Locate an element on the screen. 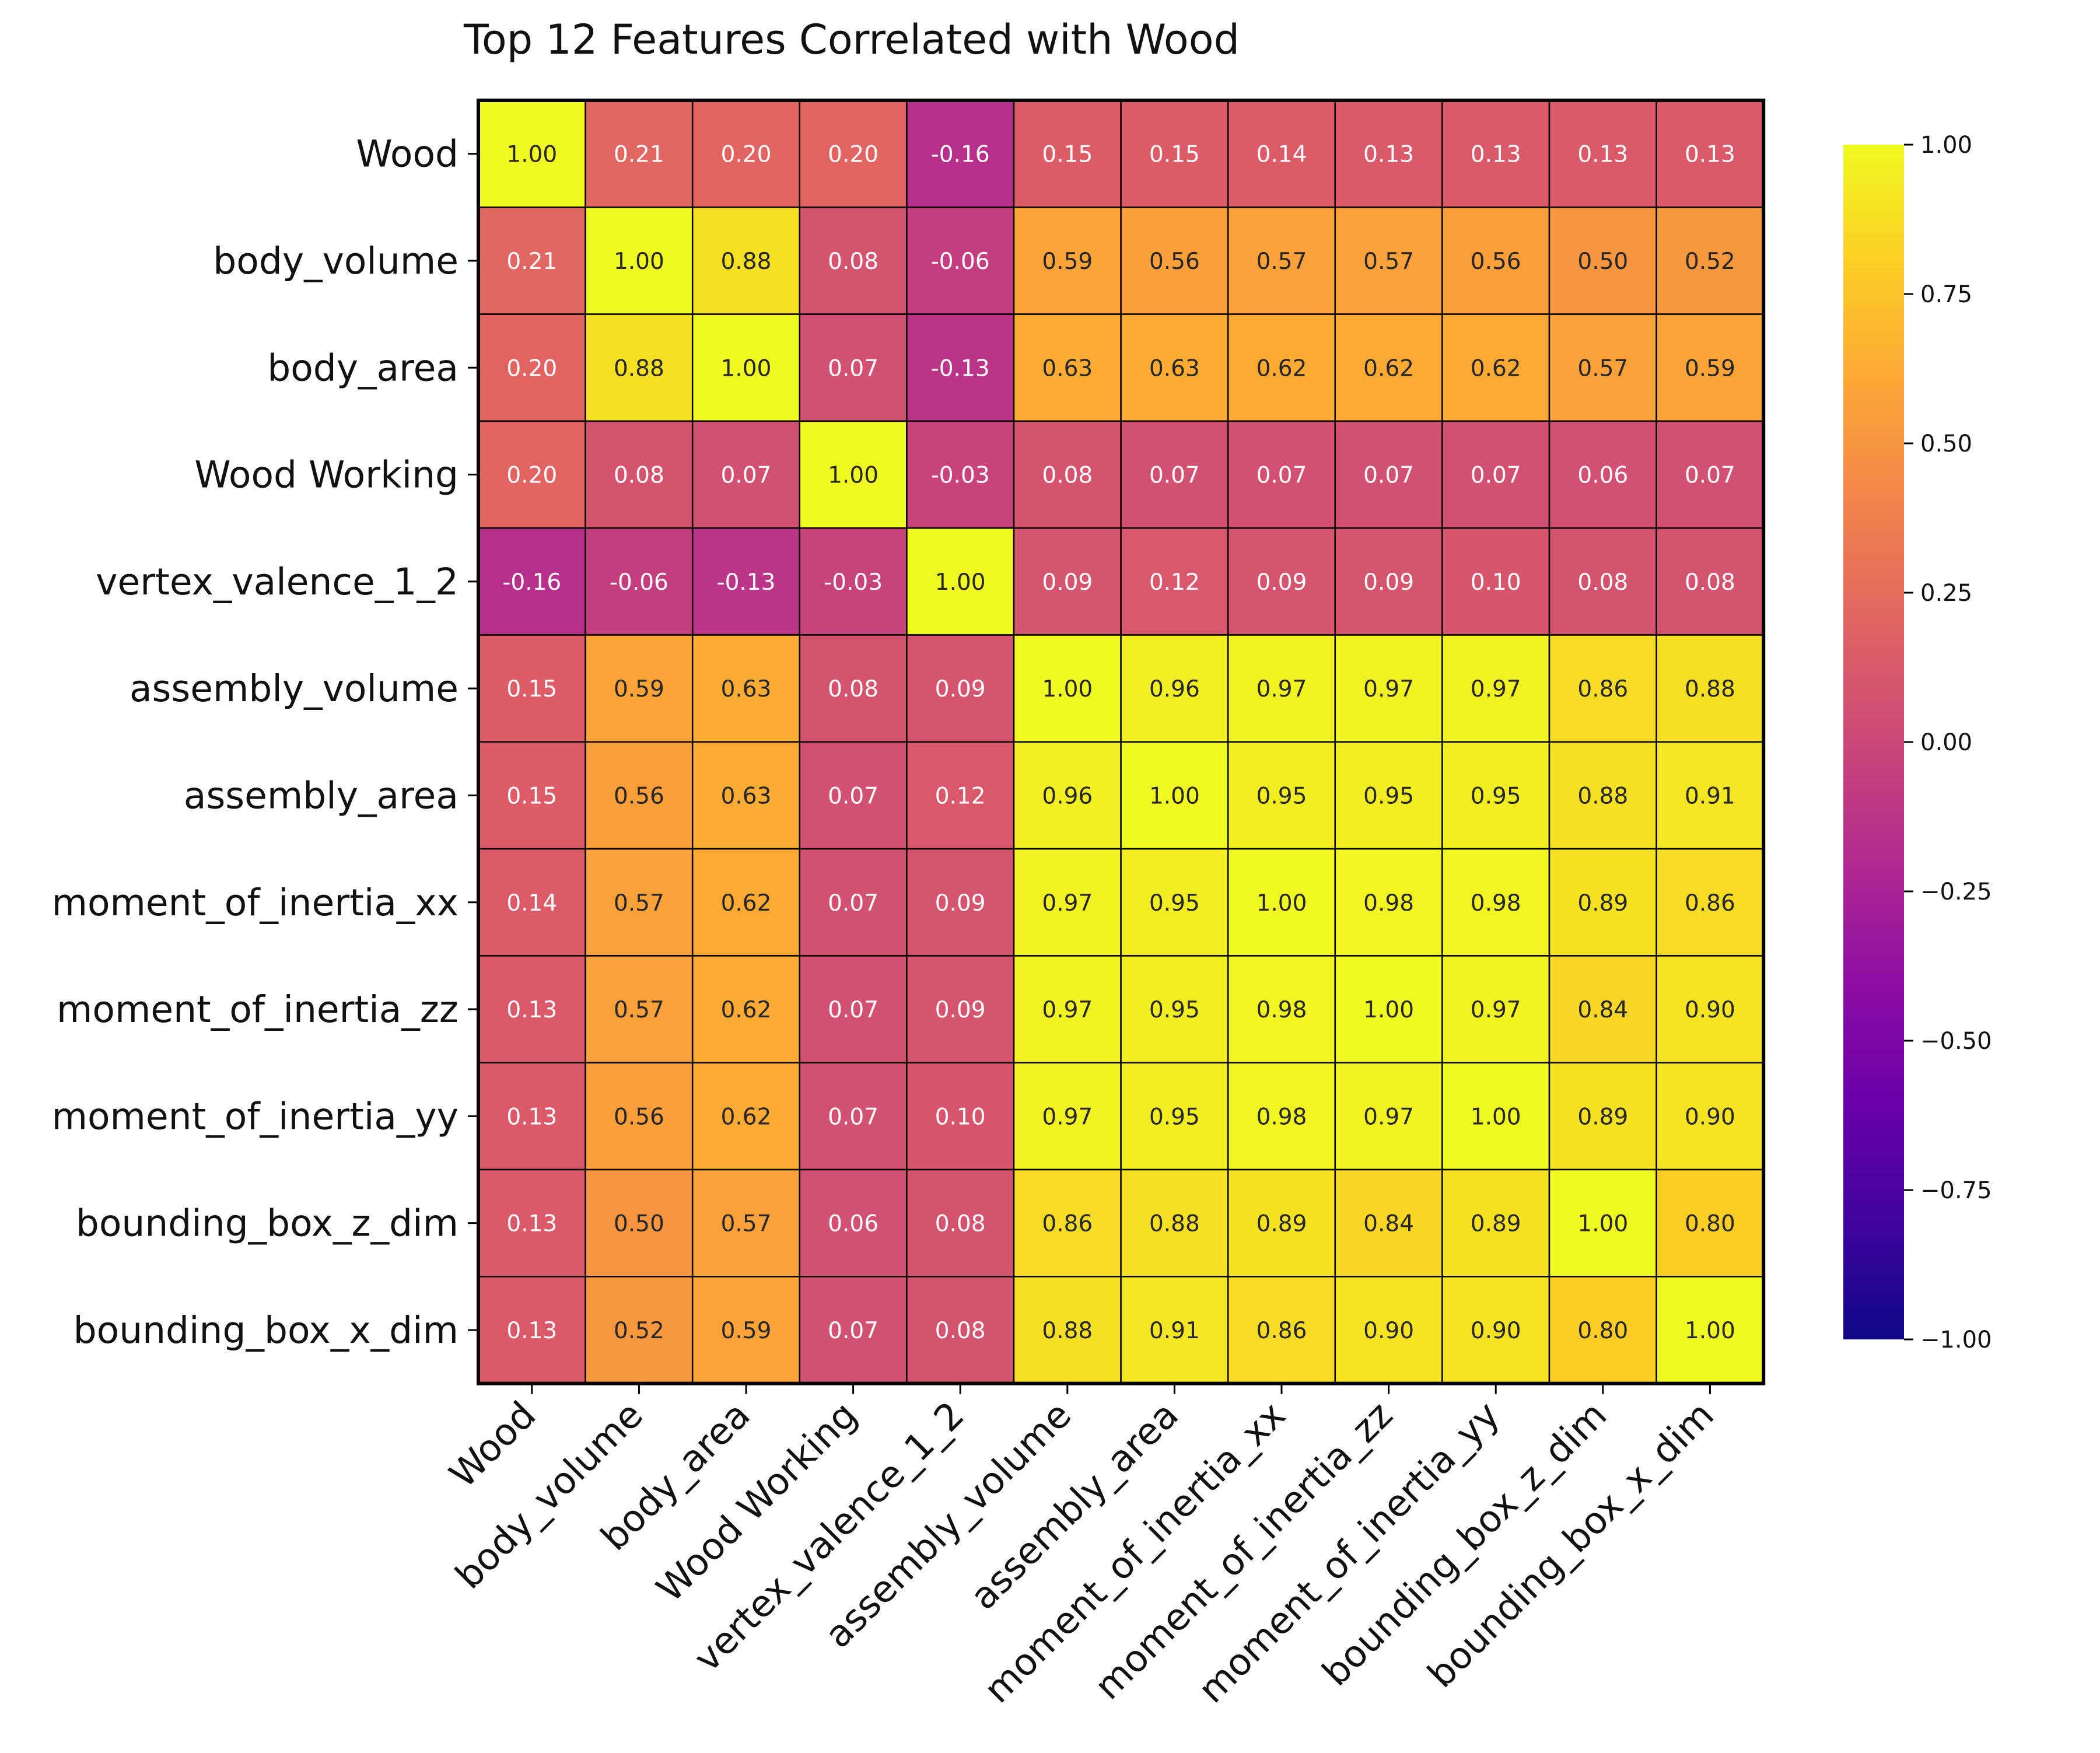  cell-value-label: 0.50 is located at coordinates (1602, 262).